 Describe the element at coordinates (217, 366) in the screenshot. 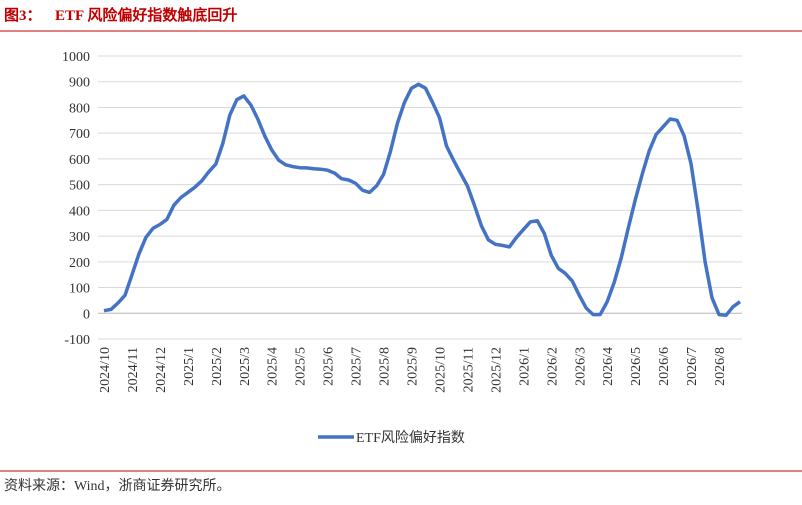

I see `x-tick-label: 2025/2` at that location.